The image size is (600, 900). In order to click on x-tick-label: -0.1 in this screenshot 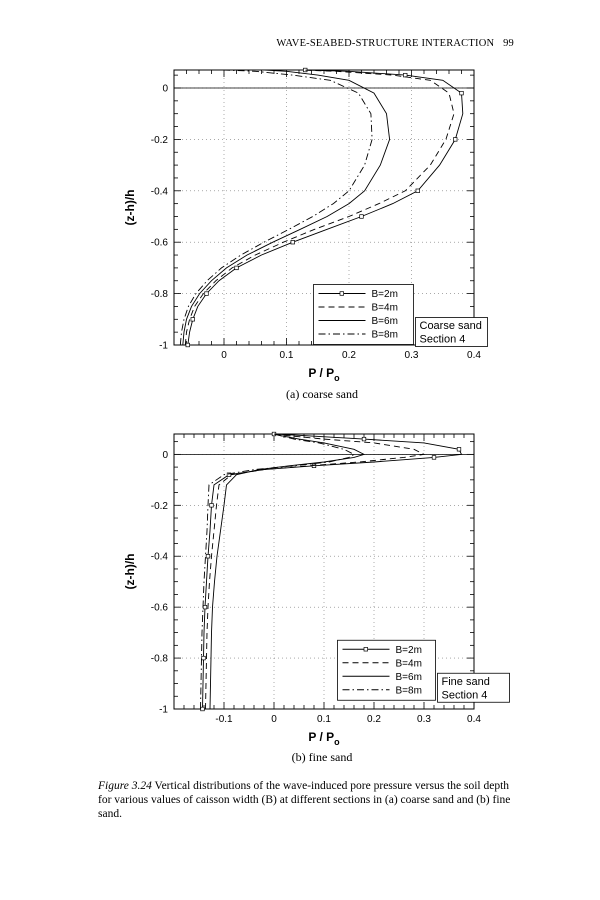, I will do `click(224, 719)`.